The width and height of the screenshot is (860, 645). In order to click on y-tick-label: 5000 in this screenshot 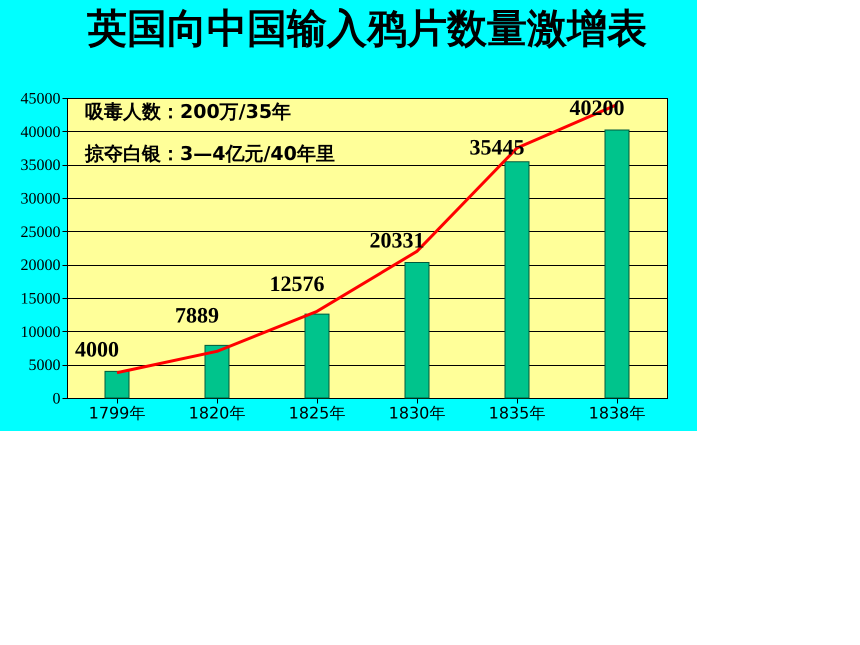, I will do `click(44, 365)`.